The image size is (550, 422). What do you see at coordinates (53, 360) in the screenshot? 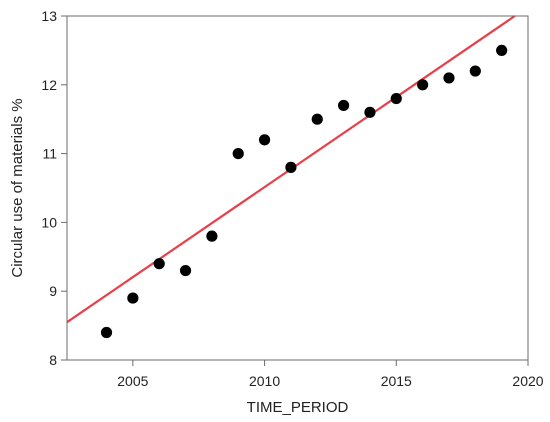
I see `y-tick-label: 8` at bounding box center [53, 360].